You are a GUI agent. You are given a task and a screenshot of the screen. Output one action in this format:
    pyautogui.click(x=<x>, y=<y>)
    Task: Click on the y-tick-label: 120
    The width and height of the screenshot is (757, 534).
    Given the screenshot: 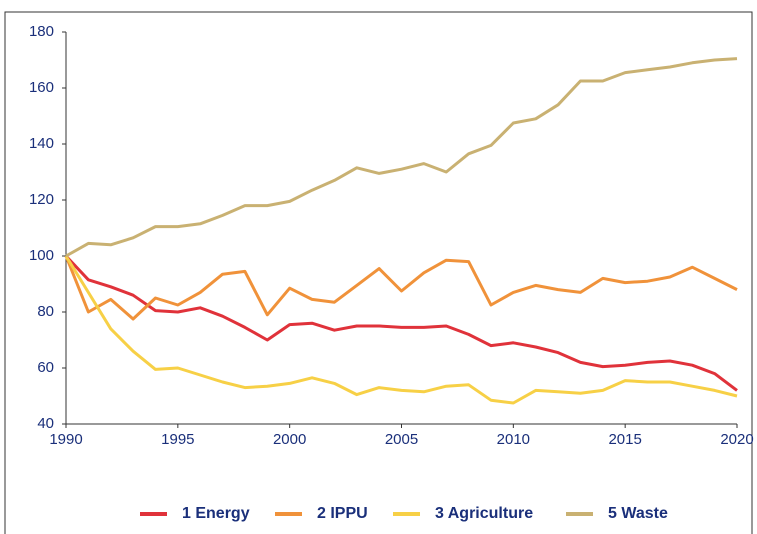 What is the action you would take?
    pyautogui.click(x=41, y=199)
    